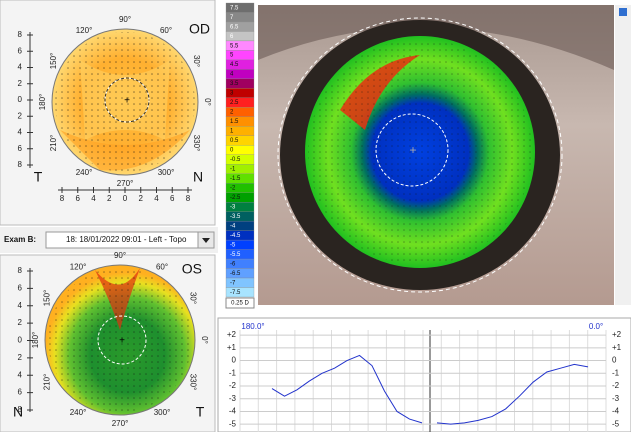 This screenshot has height=437, width=631. What do you see at coordinates (235, 198) in the screenshot?
I see `color-step-label: -2.5` at bounding box center [235, 198].